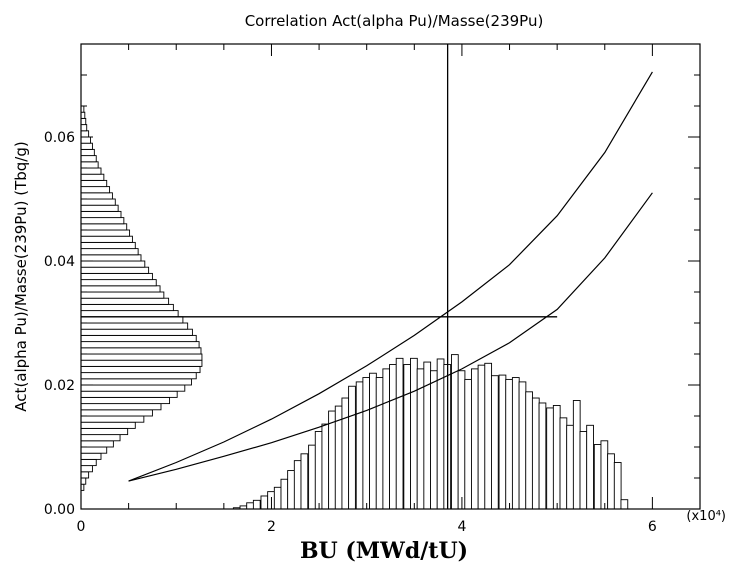  I want to click on y-axis-label: Act(alpha Pu)/Masse(239Pu) (Tbq/g), so click(21, 276).